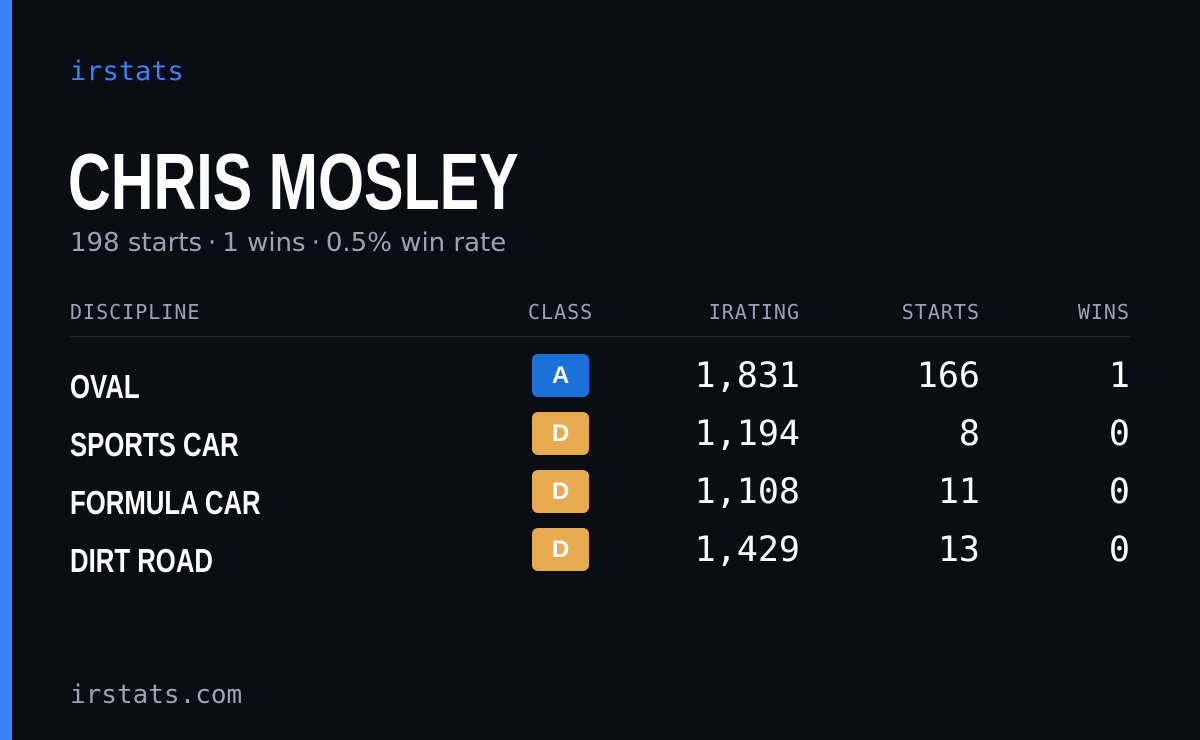  I want to click on brand-logo: irstats, so click(127, 71).